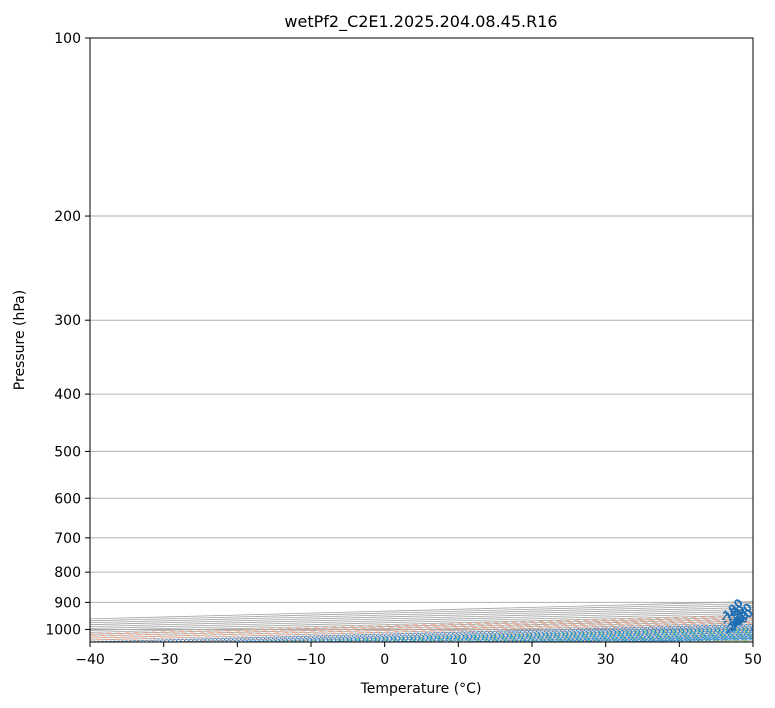  Describe the element at coordinates (67, 321) in the screenshot. I see `y-tick-label: 300` at that location.